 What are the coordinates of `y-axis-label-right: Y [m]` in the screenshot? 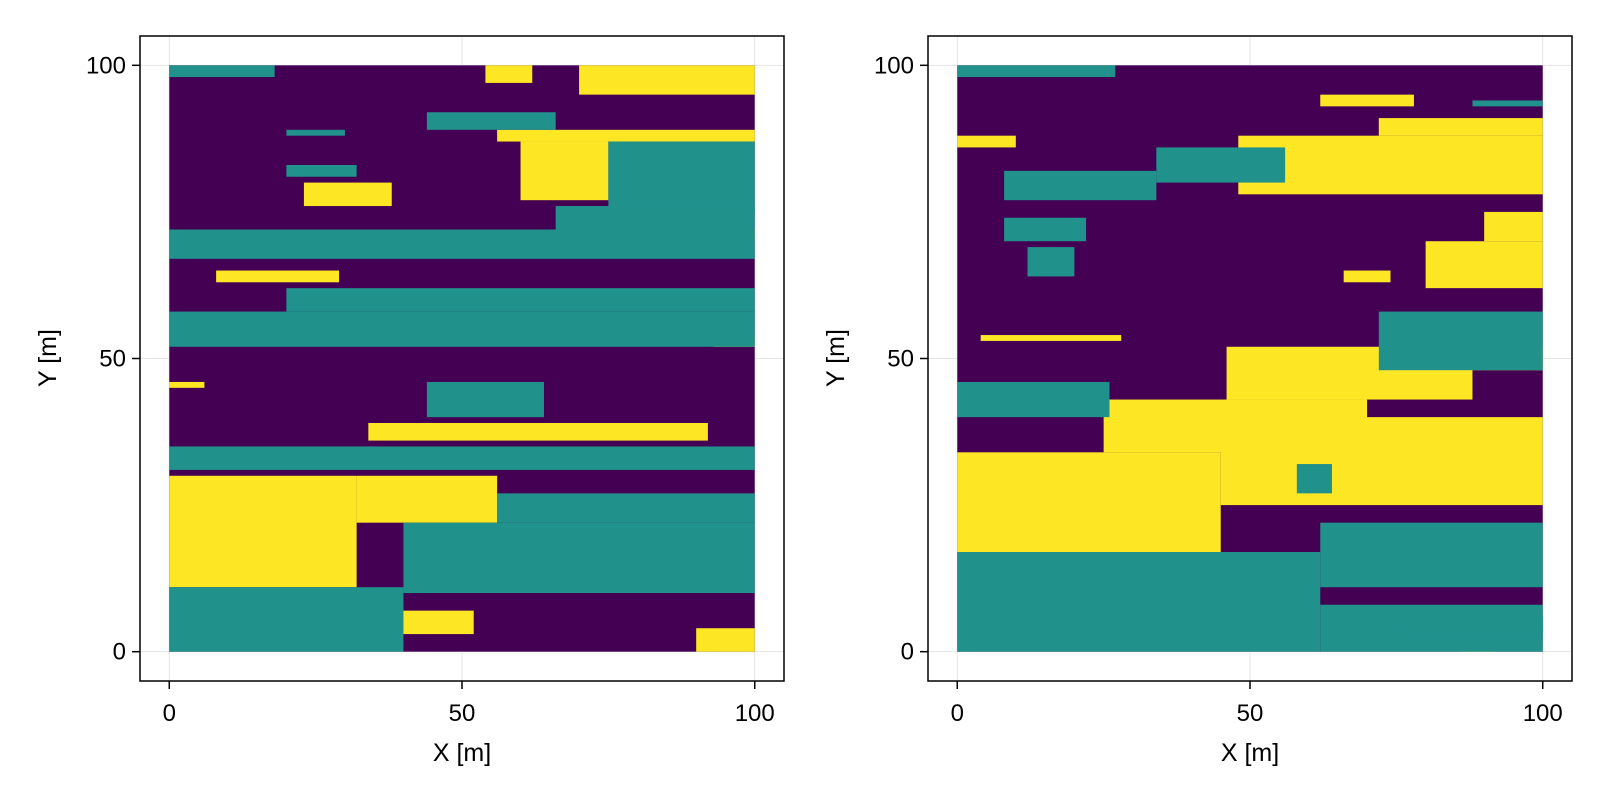 It's located at (836, 358).